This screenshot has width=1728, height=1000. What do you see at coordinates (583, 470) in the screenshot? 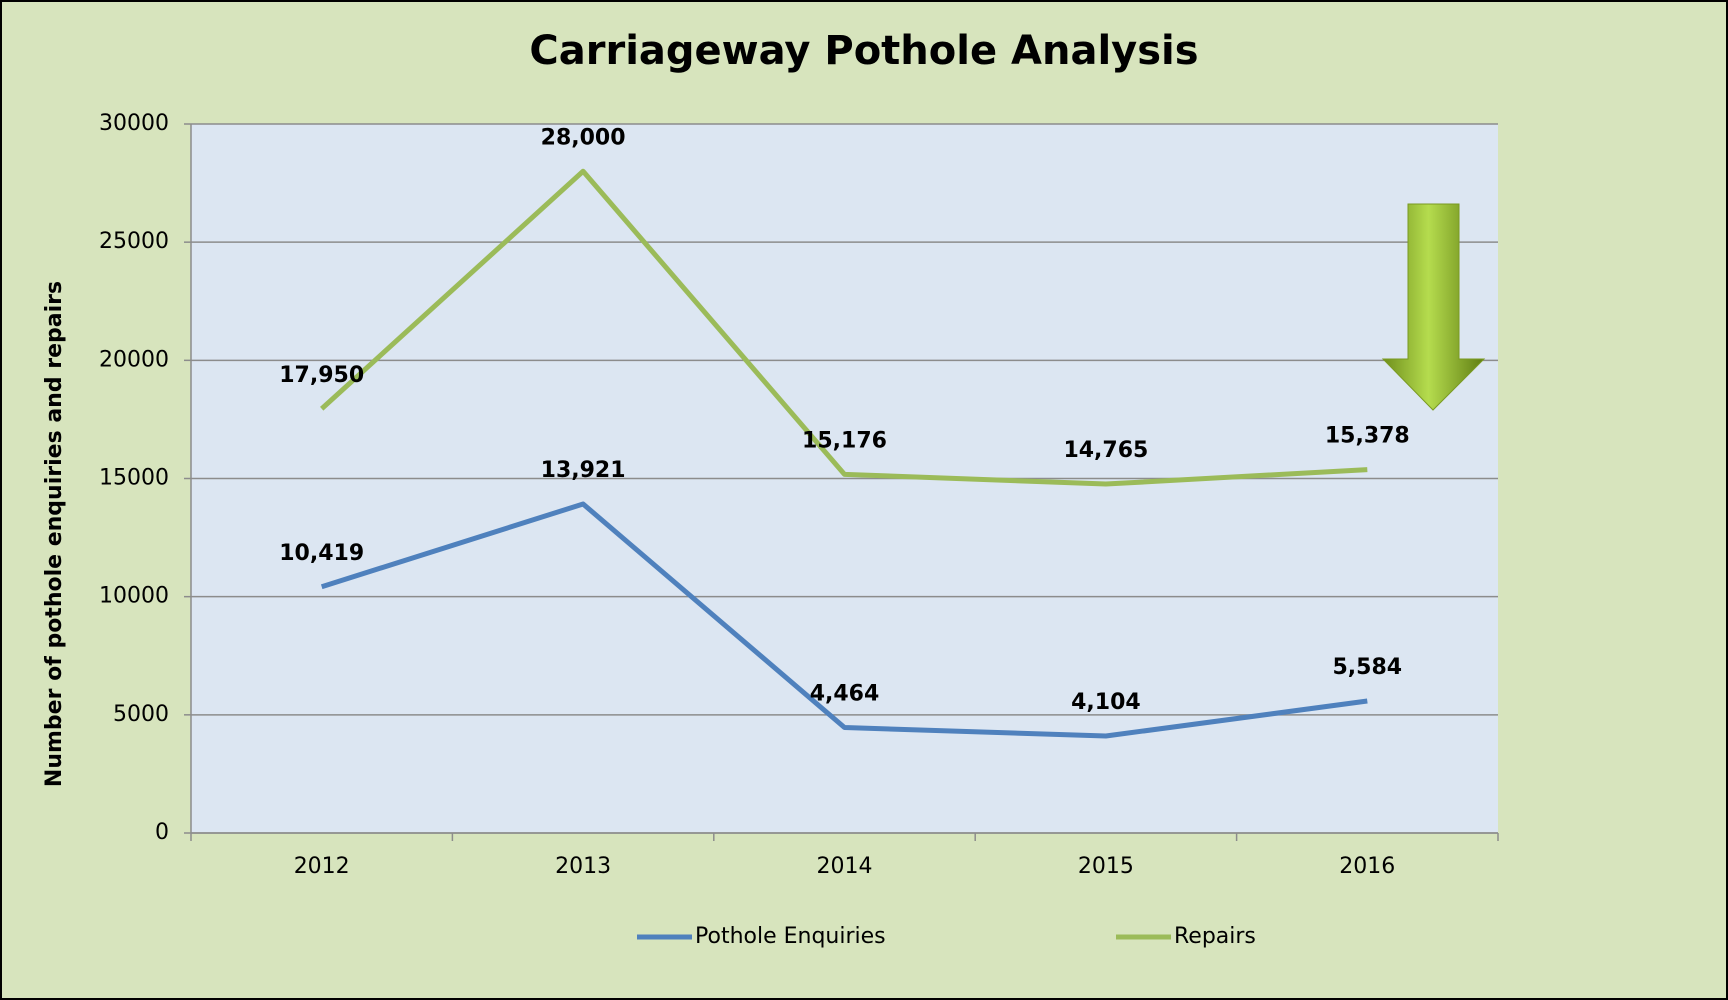
I see `data-label: 13,921` at bounding box center [583, 470].